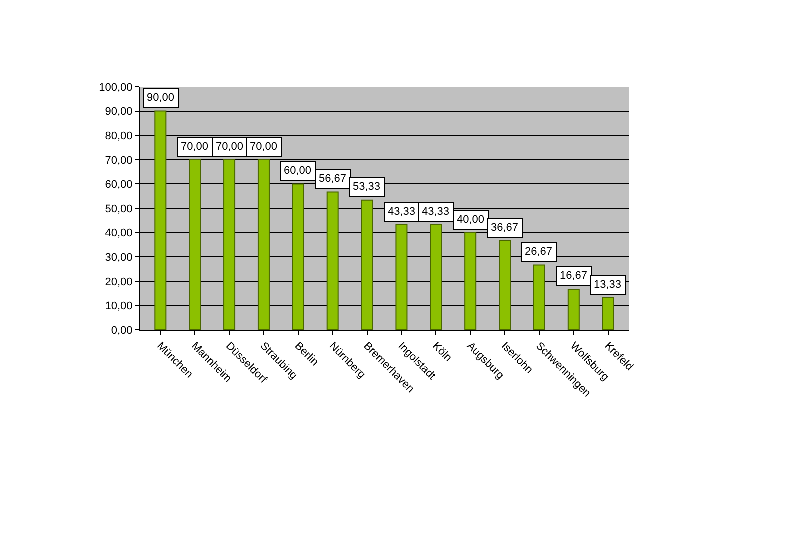 This screenshot has height=551, width=804. I want to click on y-tick-label: 30,00, so click(119, 258).